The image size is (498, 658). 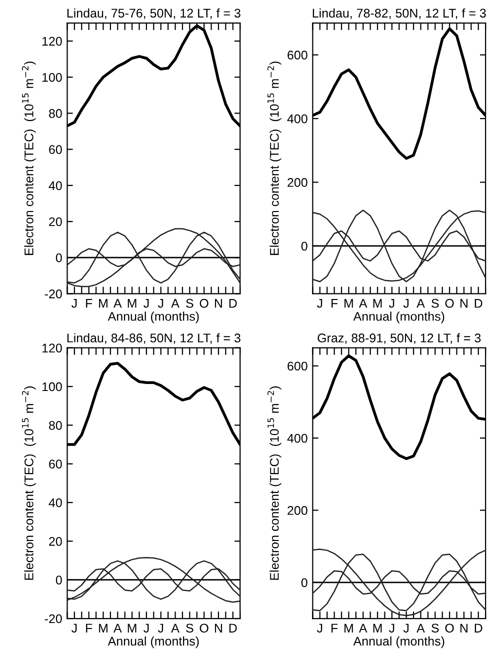 What do you see at coordinates (399, 14) in the screenshot?
I see `chart-title: Lindau, 78-82, 50N, 12 LT, f = 3` at bounding box center [399, 14].